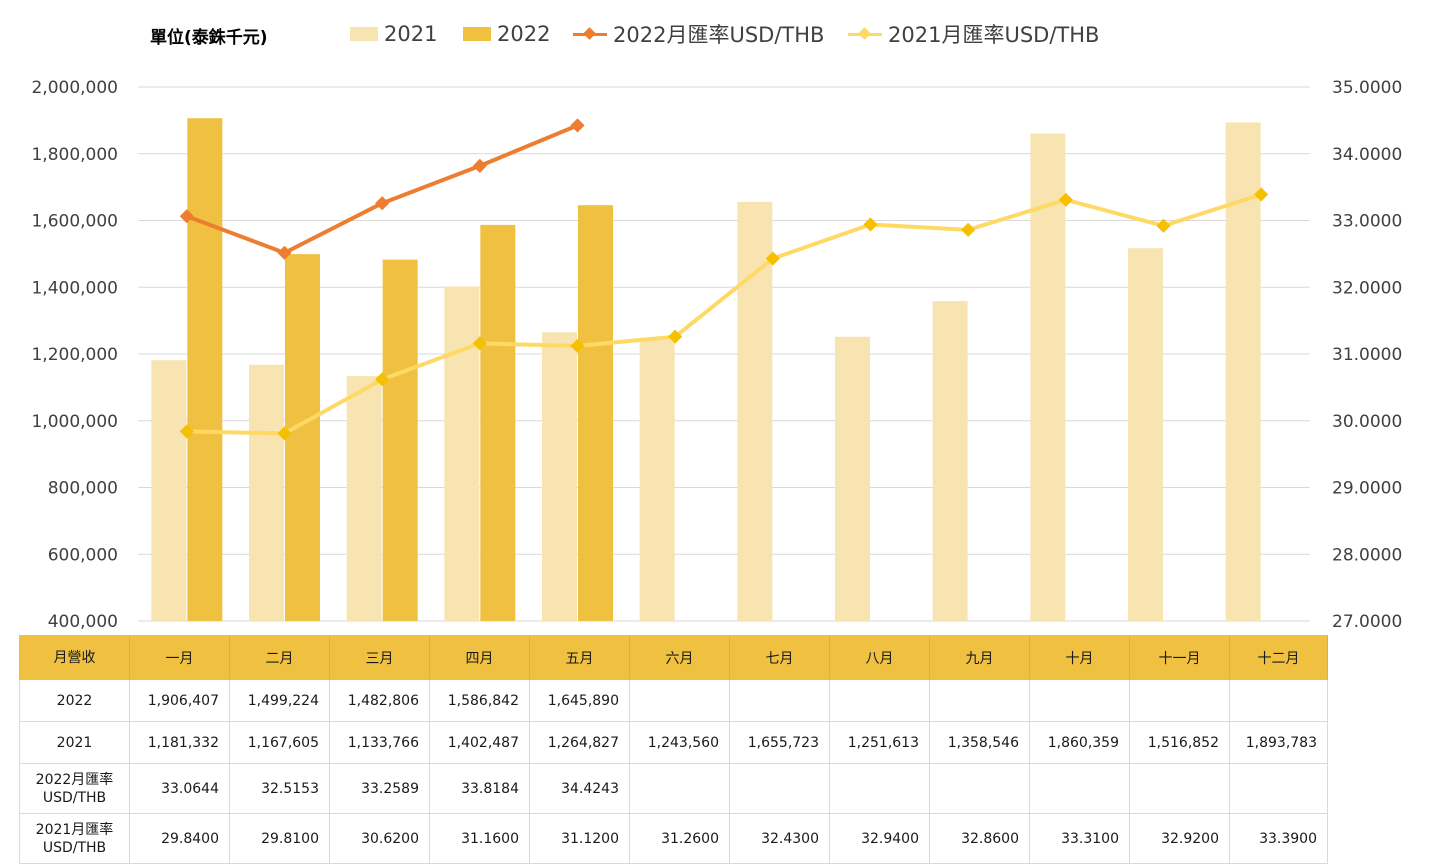 This screenshot has width=1437, height=865. I want to click on table-cell: 1,133,766, so click(379, 742).